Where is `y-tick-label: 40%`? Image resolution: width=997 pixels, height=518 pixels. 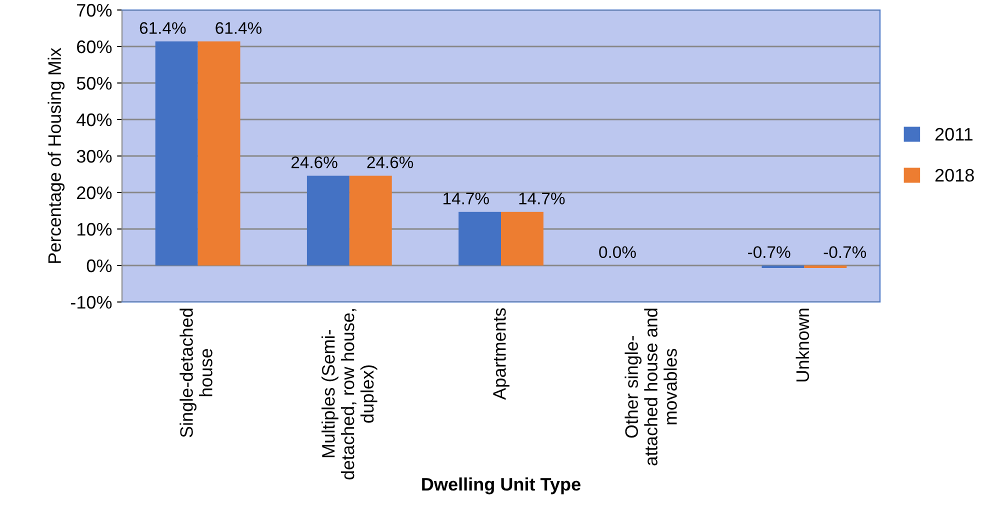
y-tick-label: 40% is located at coordinates (94, 119).